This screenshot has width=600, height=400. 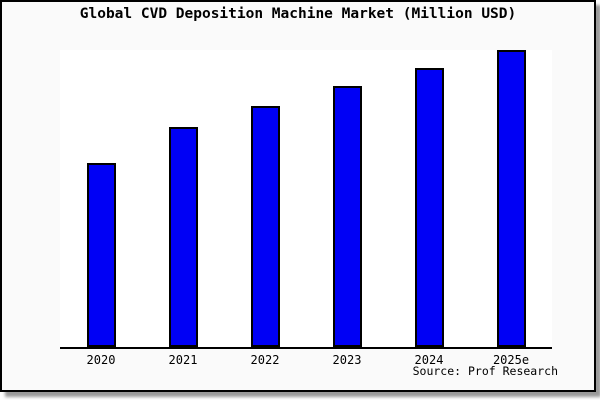 I want to click on bar-slot-2021, so click(x=183, y=198).